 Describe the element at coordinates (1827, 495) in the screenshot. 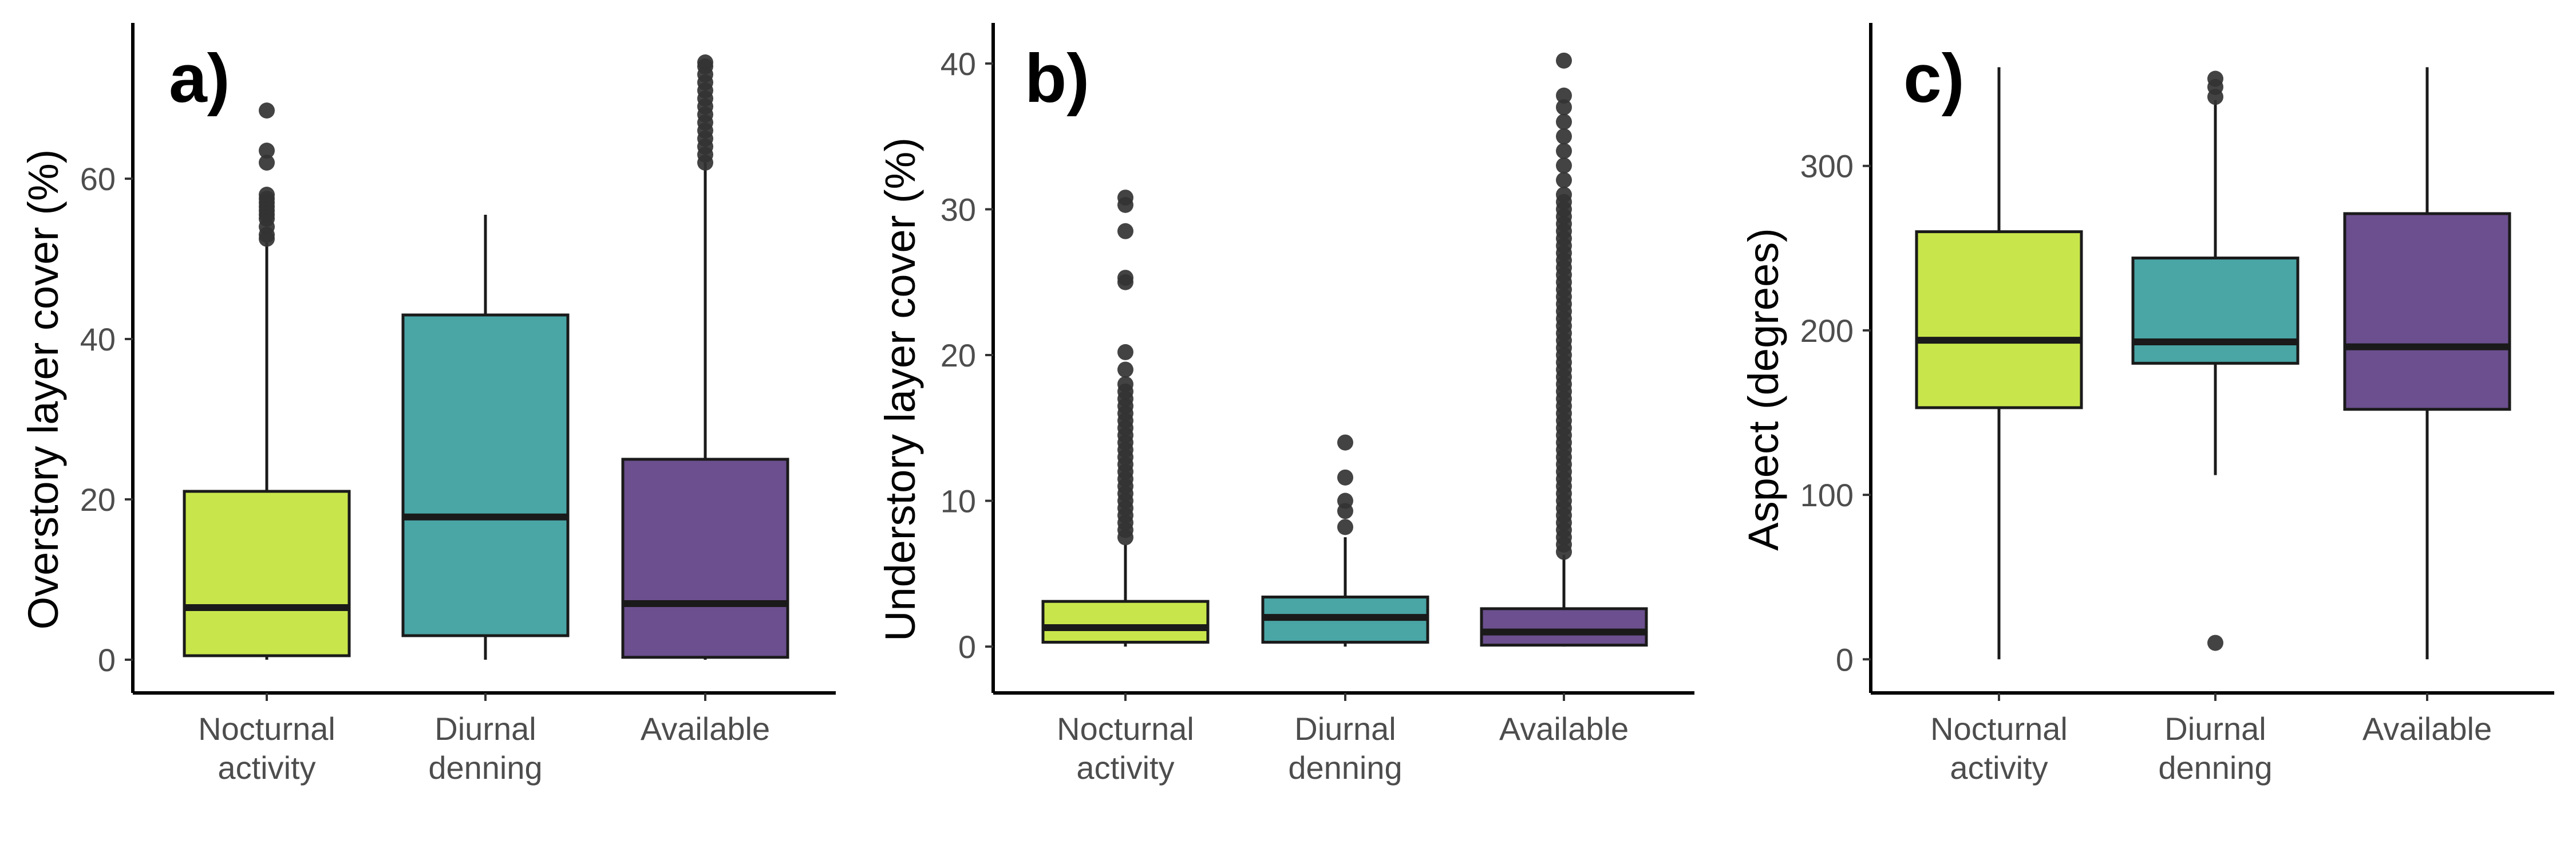

I see `y-tick-label: 100` at that location.